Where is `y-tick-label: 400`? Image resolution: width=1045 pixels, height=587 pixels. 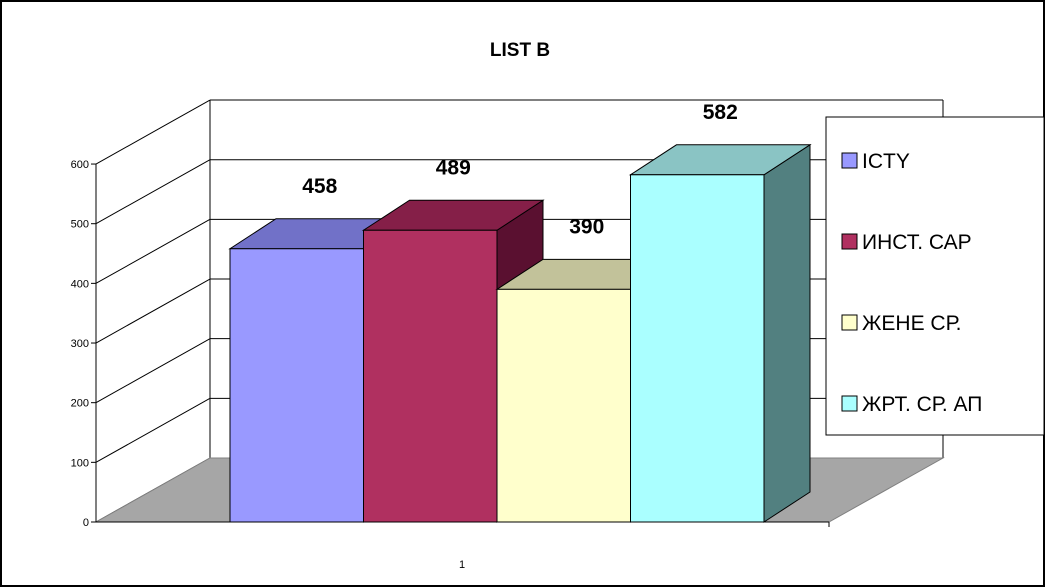 y-tick-label: 400 is located at coordinates (80, 284).